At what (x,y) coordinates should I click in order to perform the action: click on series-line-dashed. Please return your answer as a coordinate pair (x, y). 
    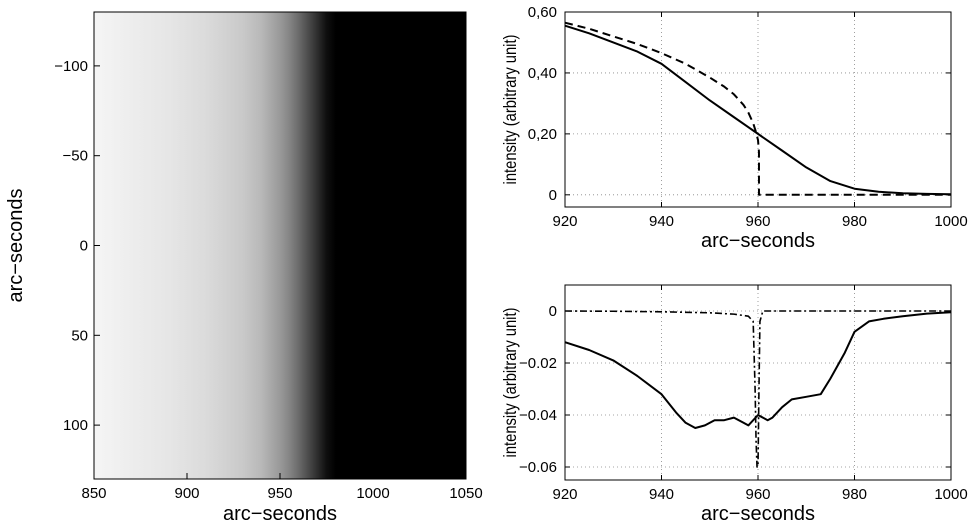
    Looking at the image, I should click on (757, 108).